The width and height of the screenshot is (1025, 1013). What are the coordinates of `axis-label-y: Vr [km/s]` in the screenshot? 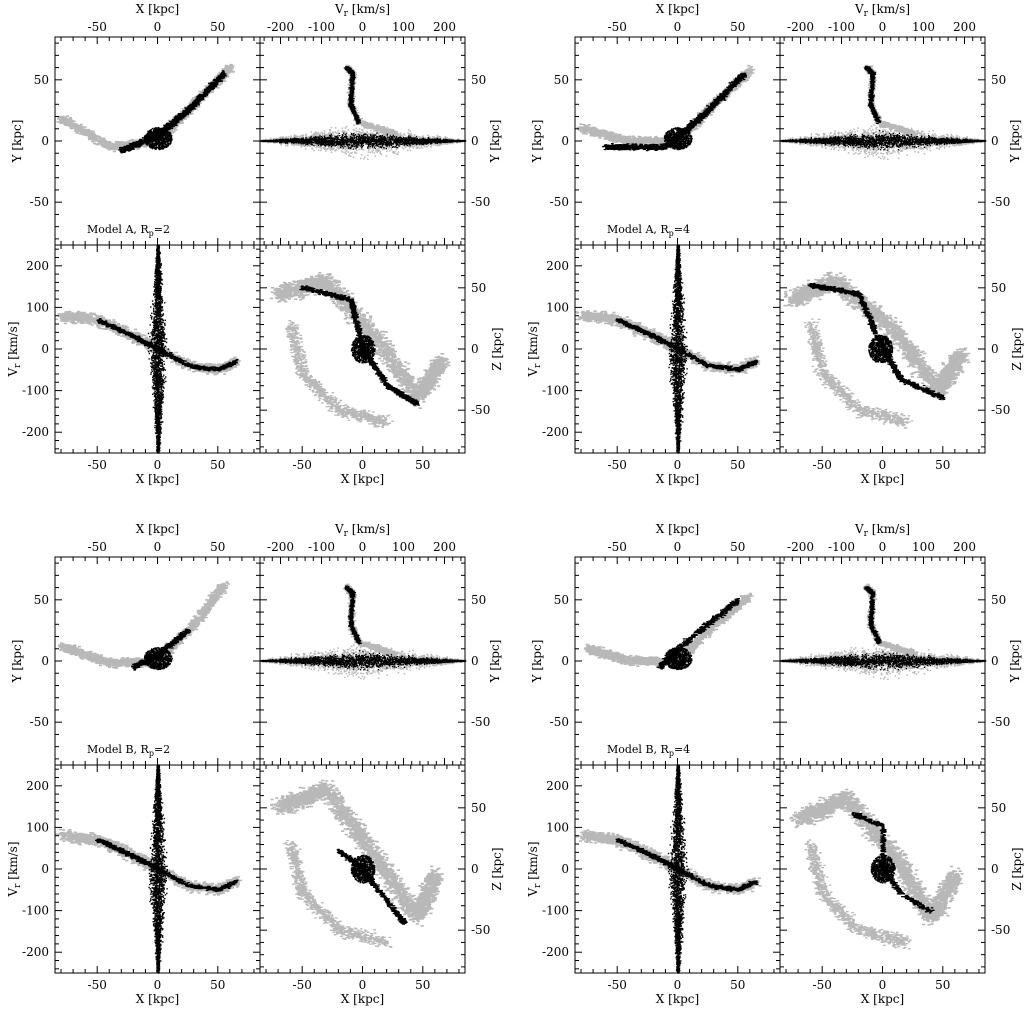 It's located at (534, 869).